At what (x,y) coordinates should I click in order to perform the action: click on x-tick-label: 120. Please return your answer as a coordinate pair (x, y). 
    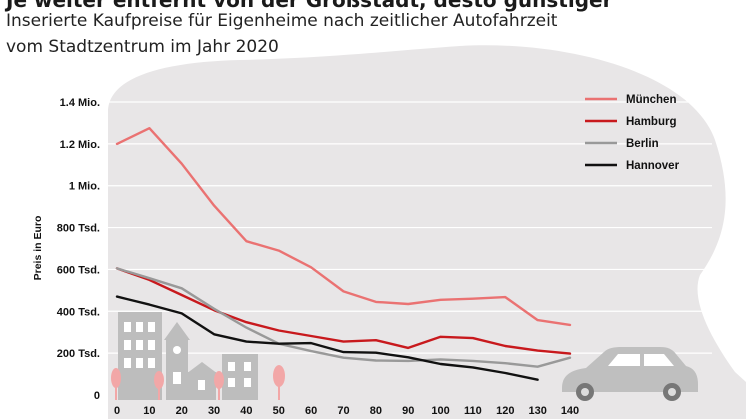
    Looking at the image, I should click on (505, 411).